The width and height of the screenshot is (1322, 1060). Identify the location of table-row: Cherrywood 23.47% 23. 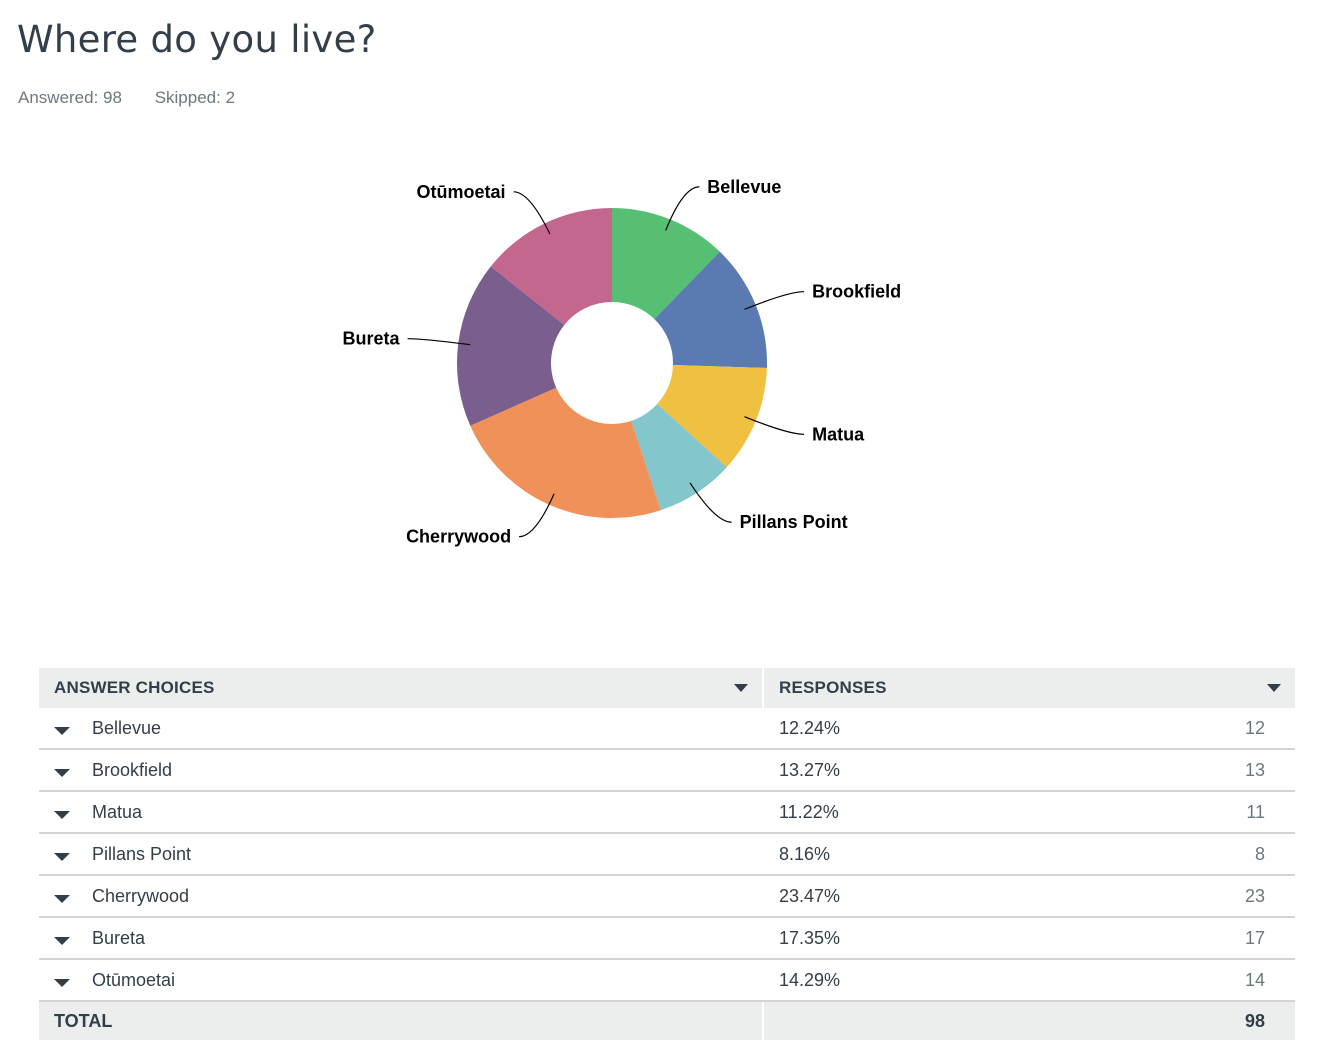
(667, 896).